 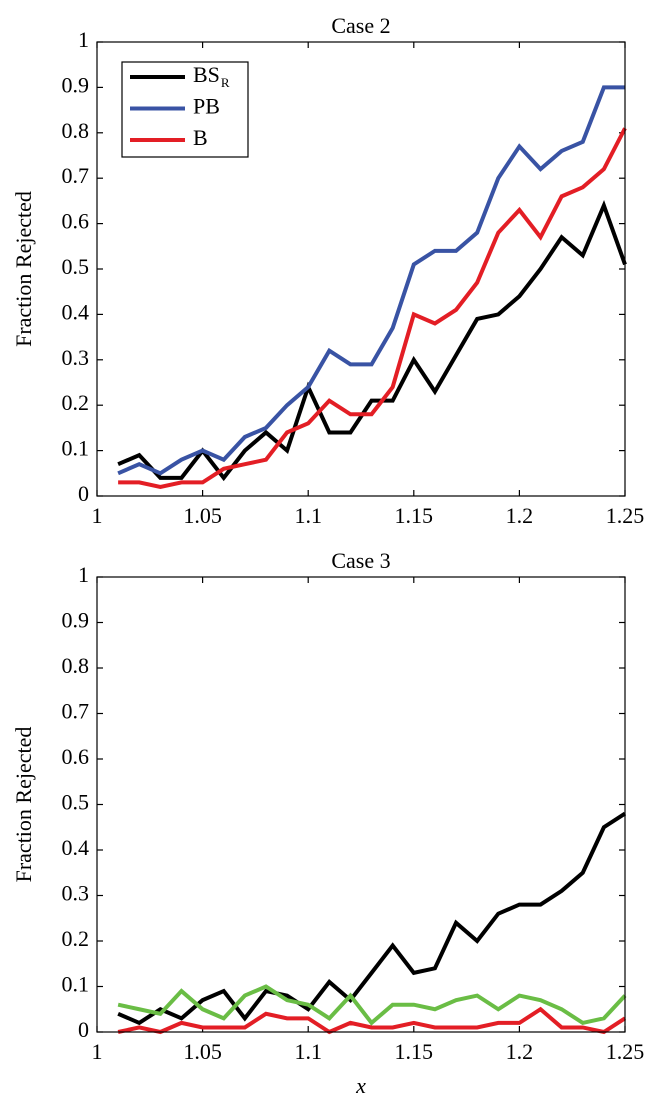 What do you see at coordinates (225, 82) in the screenshot?
I see `legend-label-subscript: R` at bounding box center [225, 82].